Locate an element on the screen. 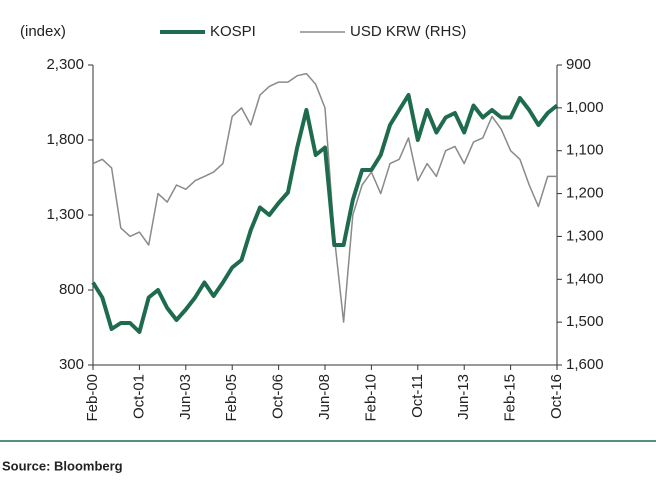  x-tick-label: Jun-08 is located at coordinates (324, 397).